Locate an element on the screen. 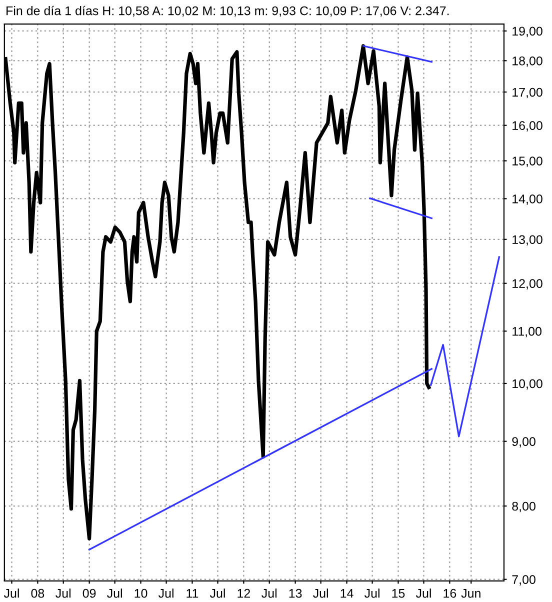 The height and width of the screenshot is (602, 552). y-tick-label: 9,00 is located at coordinates (524, 442).